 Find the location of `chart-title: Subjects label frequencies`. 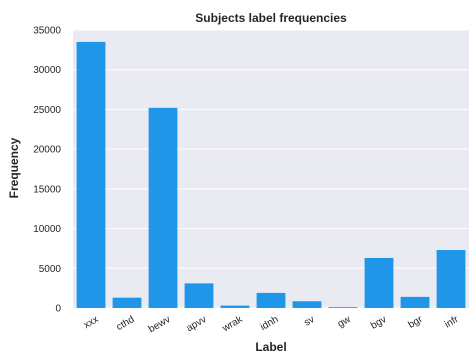

chart-title: Subjects label frequencies is located at coordinates (271, 18).